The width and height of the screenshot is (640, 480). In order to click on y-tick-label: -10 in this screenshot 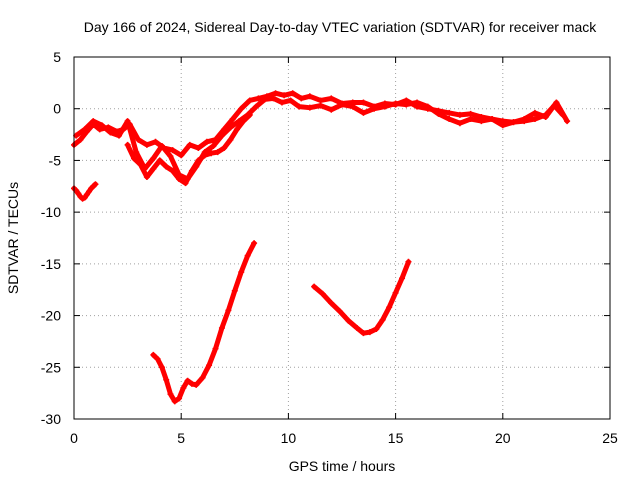, I will do `click(51, 212)`.